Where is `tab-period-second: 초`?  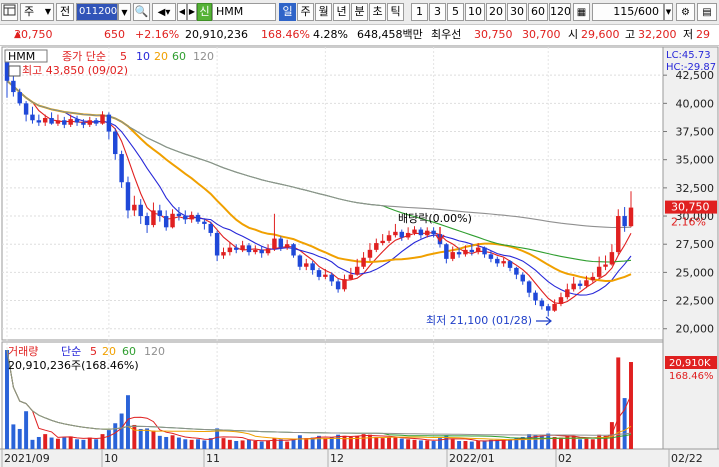
tab-period-second: 초 is located at coordinates (377, 12).